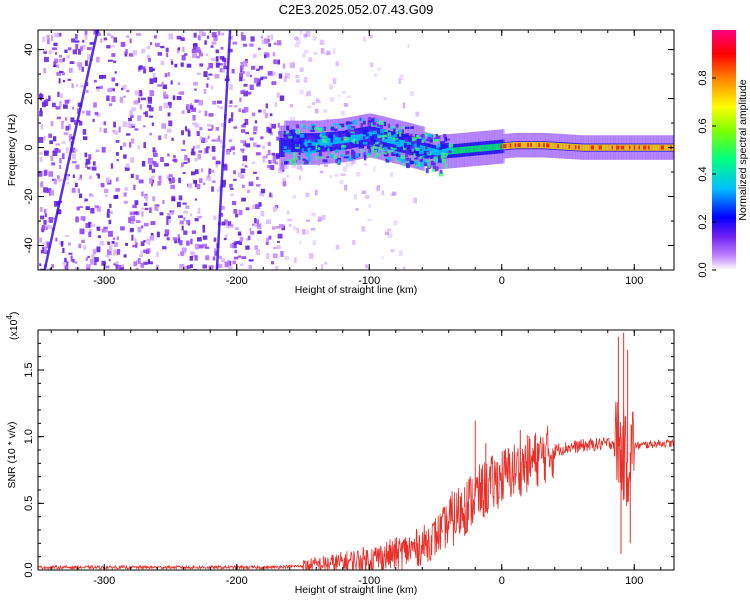 This screenshot has height=600, width=750. I want to click on spectrogram-xlabel: Height of straight line (km), so click(356, 290).